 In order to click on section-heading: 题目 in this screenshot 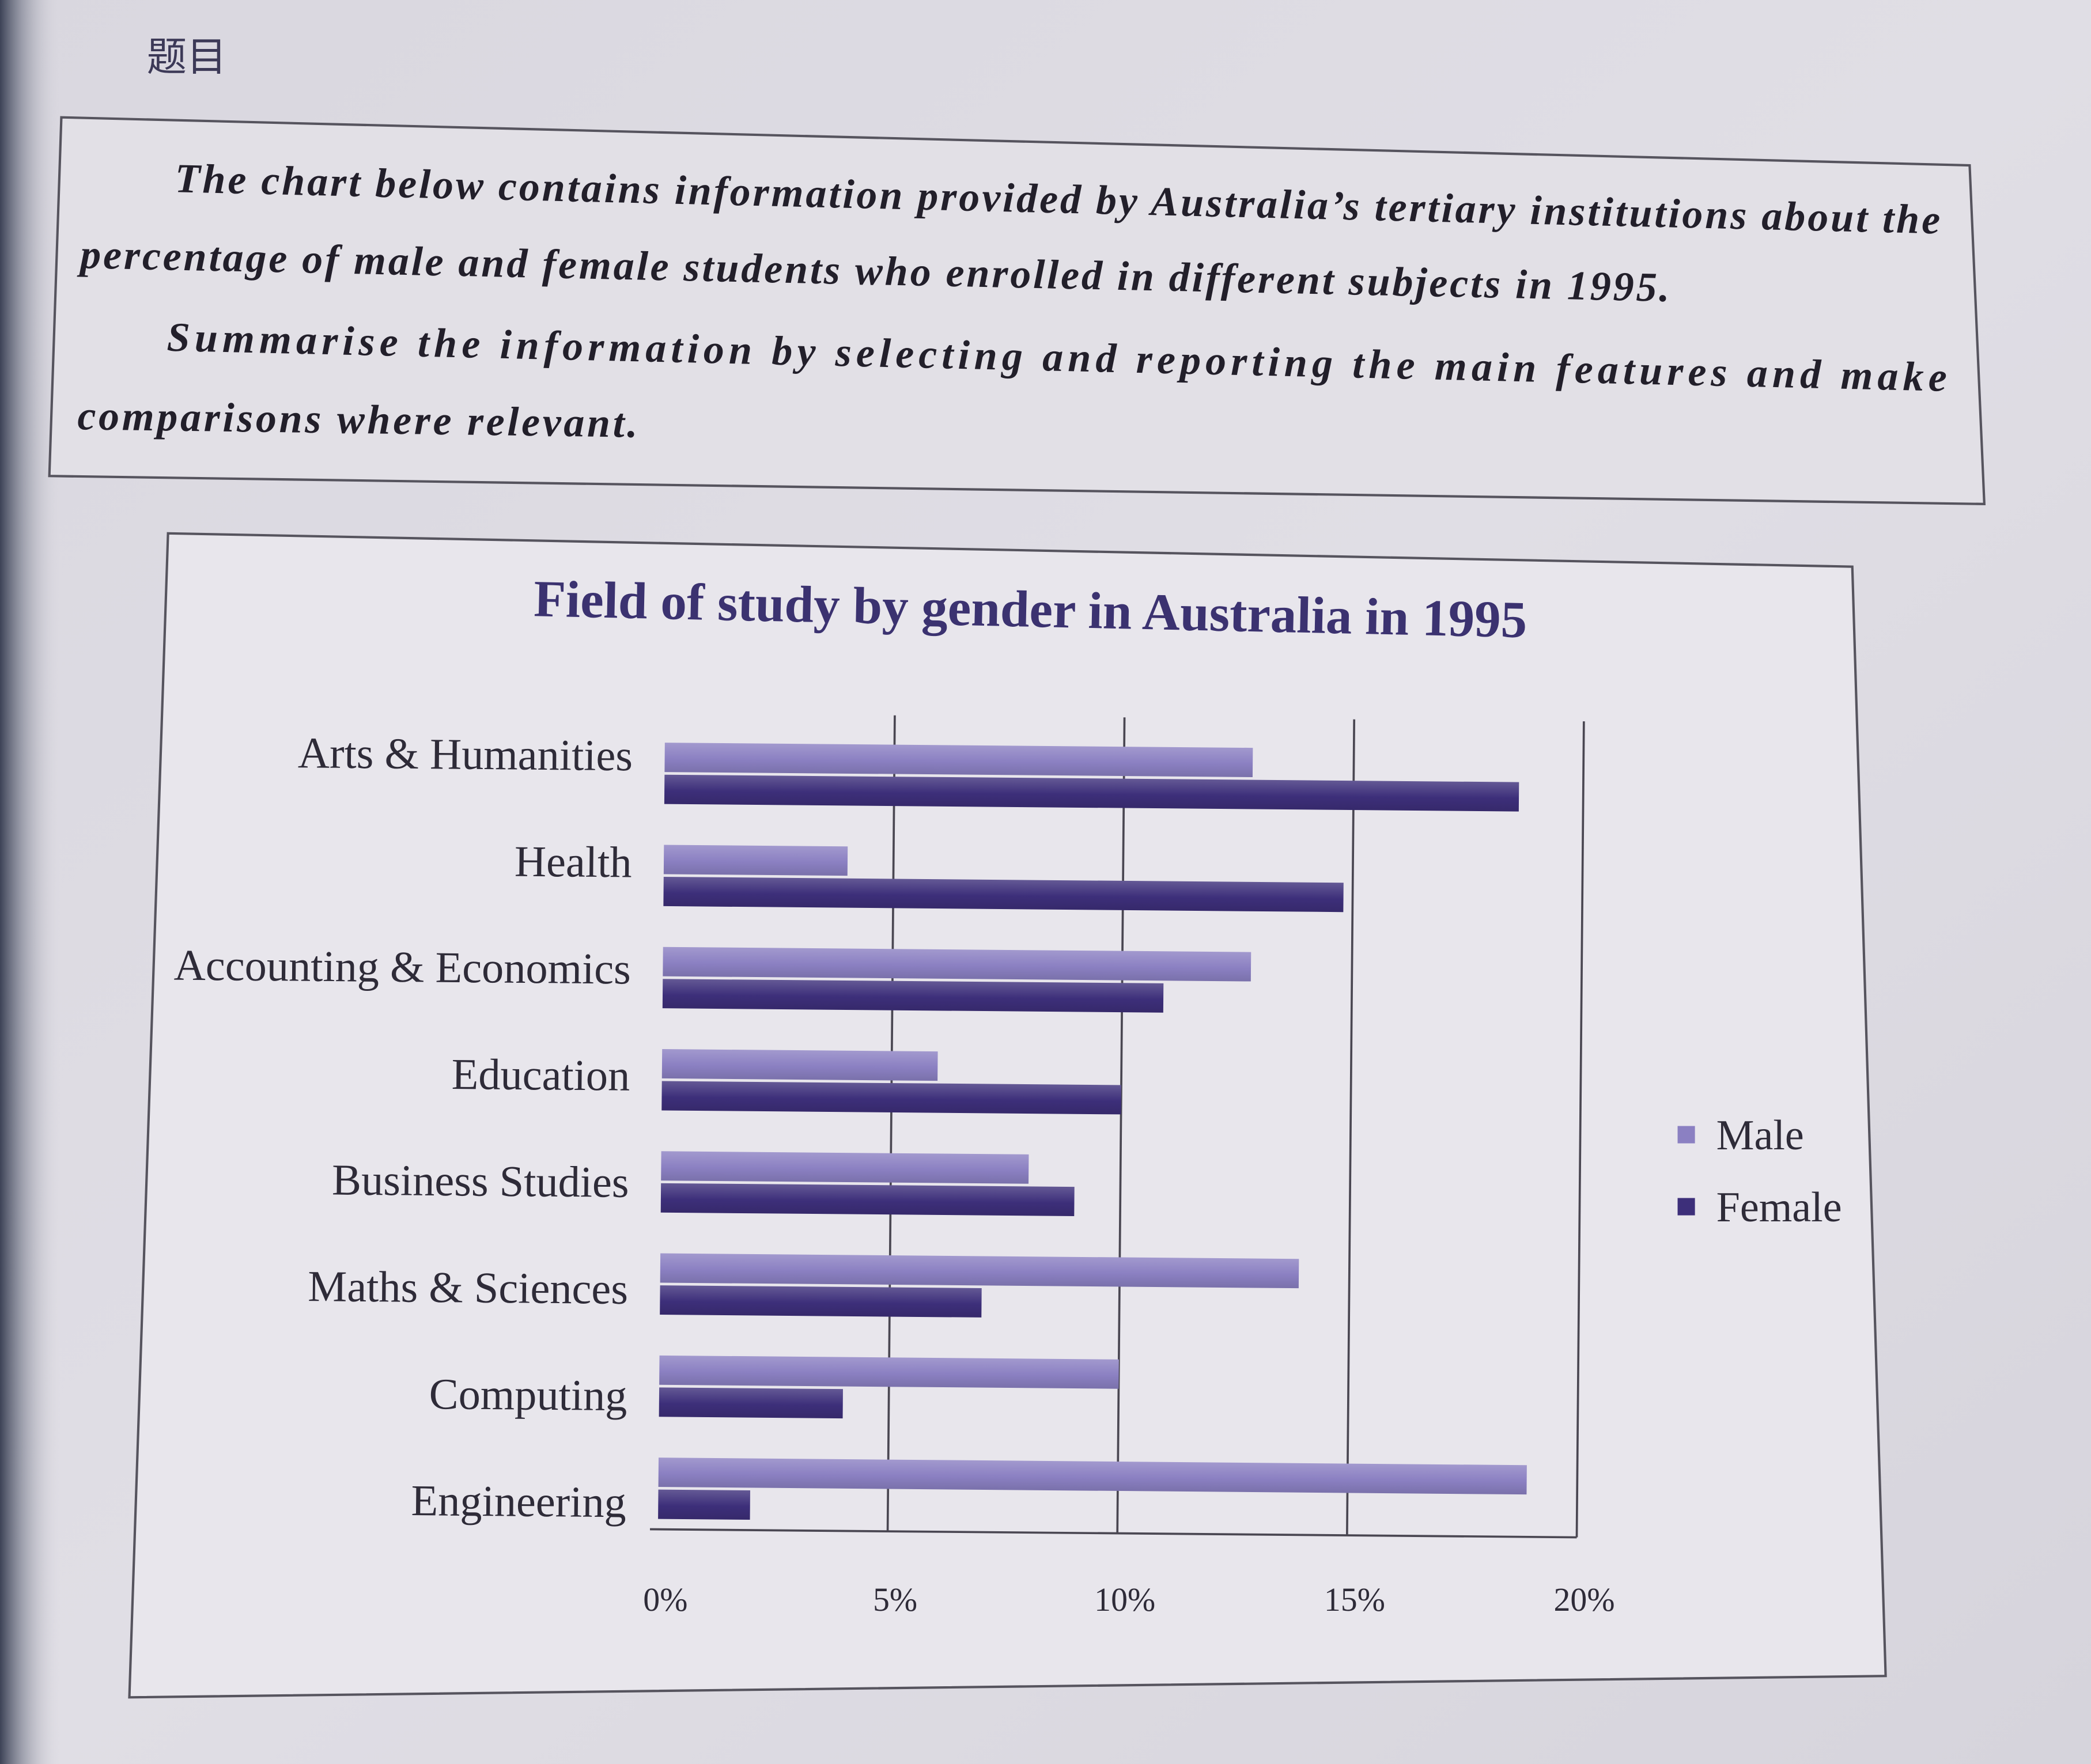, I will do `click(187, 58)`.